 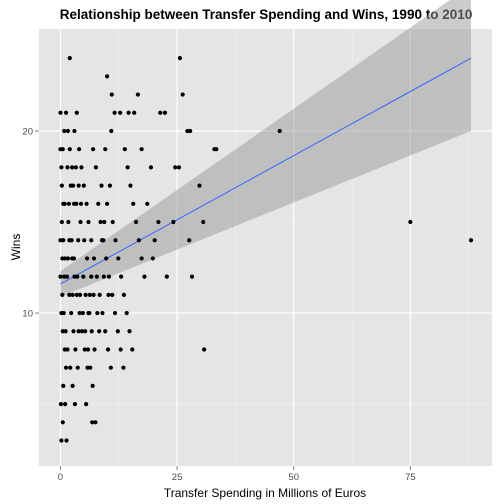 I want to click on x-axis-title: Transfer Spending in Millions of Euros, so click(x=265, y=493).